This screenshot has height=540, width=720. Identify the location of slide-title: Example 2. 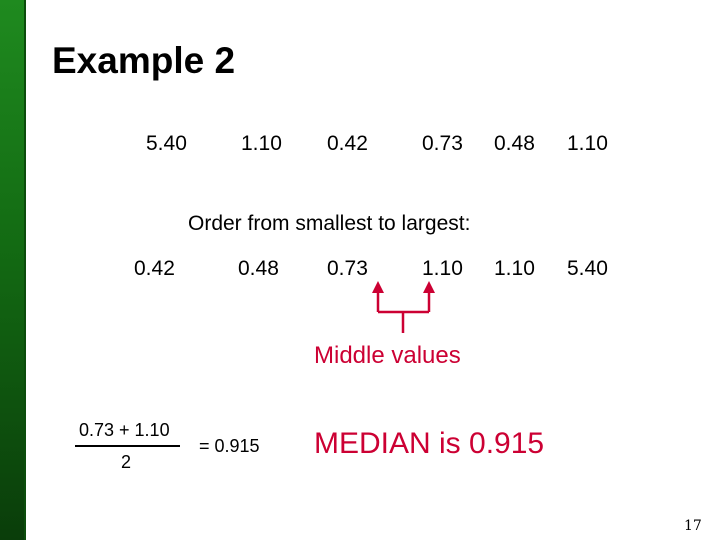
(144, 60).